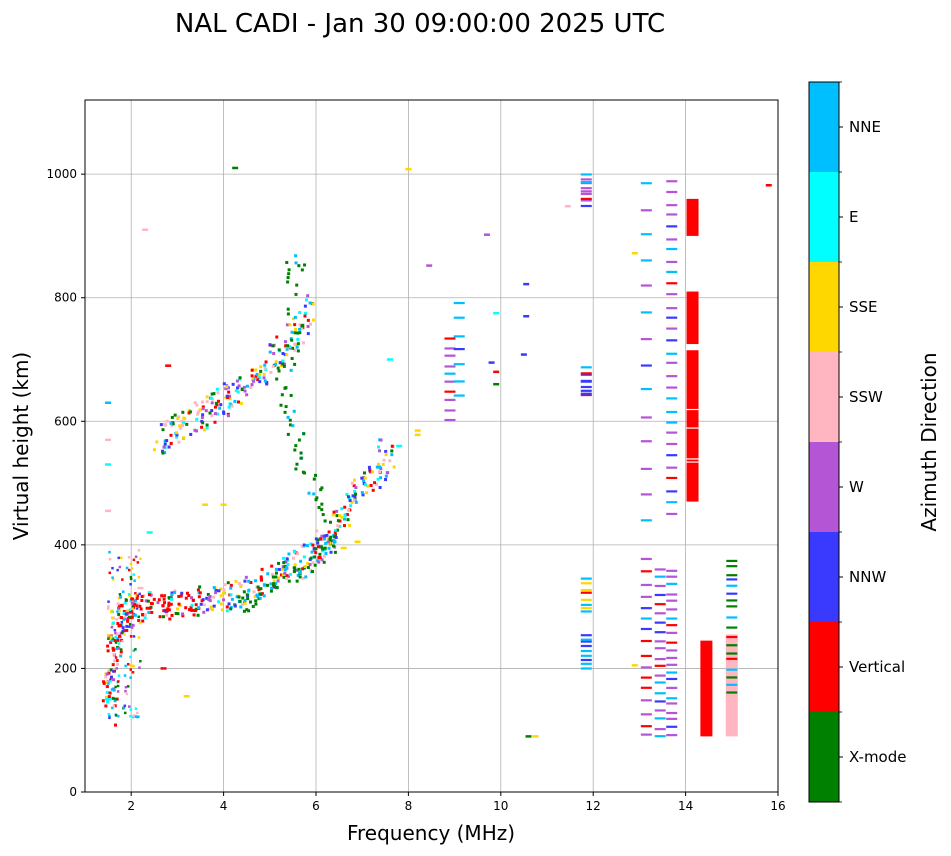 The image size is (951, 856). I want to click on echo-column, so click(692, 217).